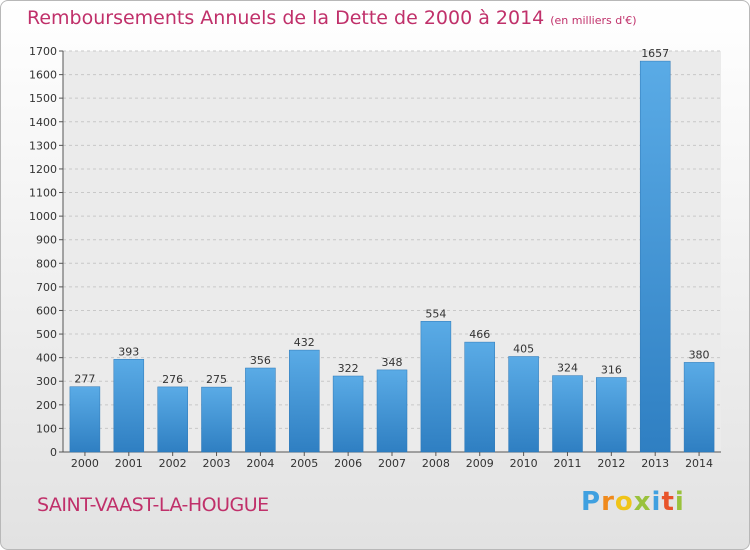 The width and height of the screenshot is (750, 550). I want to click on bar-value-label: 466, so click(479, 334).